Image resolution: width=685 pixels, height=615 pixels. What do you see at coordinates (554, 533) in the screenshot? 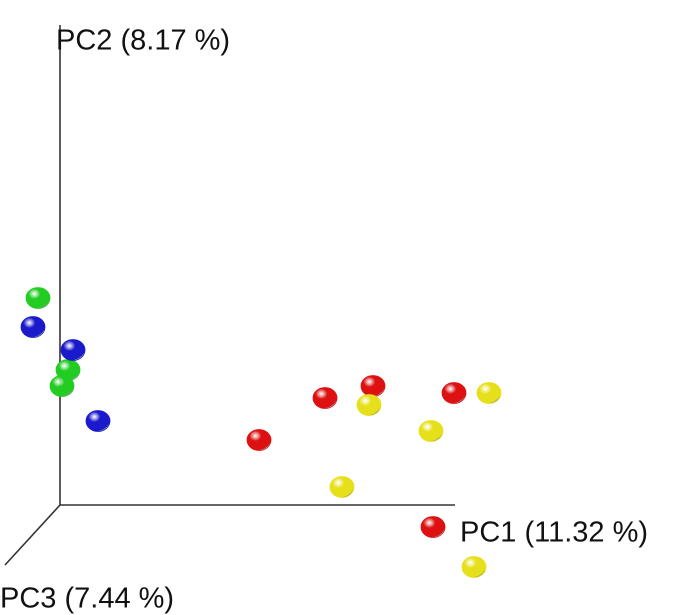
I see `x-axis-title: PC1 (11.32 %)` at bounding box center [554, 533].